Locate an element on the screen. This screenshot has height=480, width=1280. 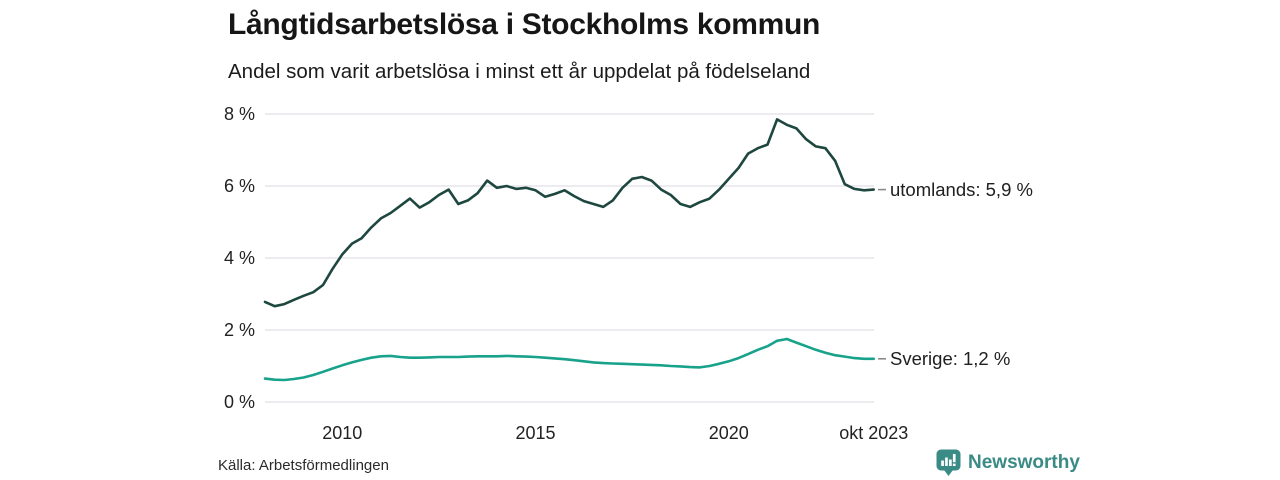
sverige-line is located at coordinates (569, 359).